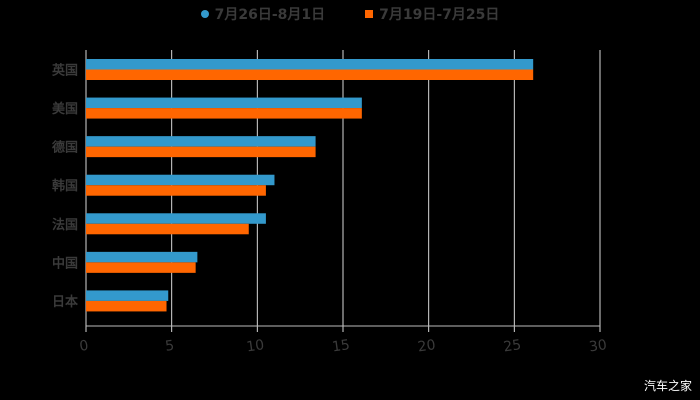  Describe the element at coordinates (65, 109) in the screenshot. I see `y-category-label: 美国` at that location.